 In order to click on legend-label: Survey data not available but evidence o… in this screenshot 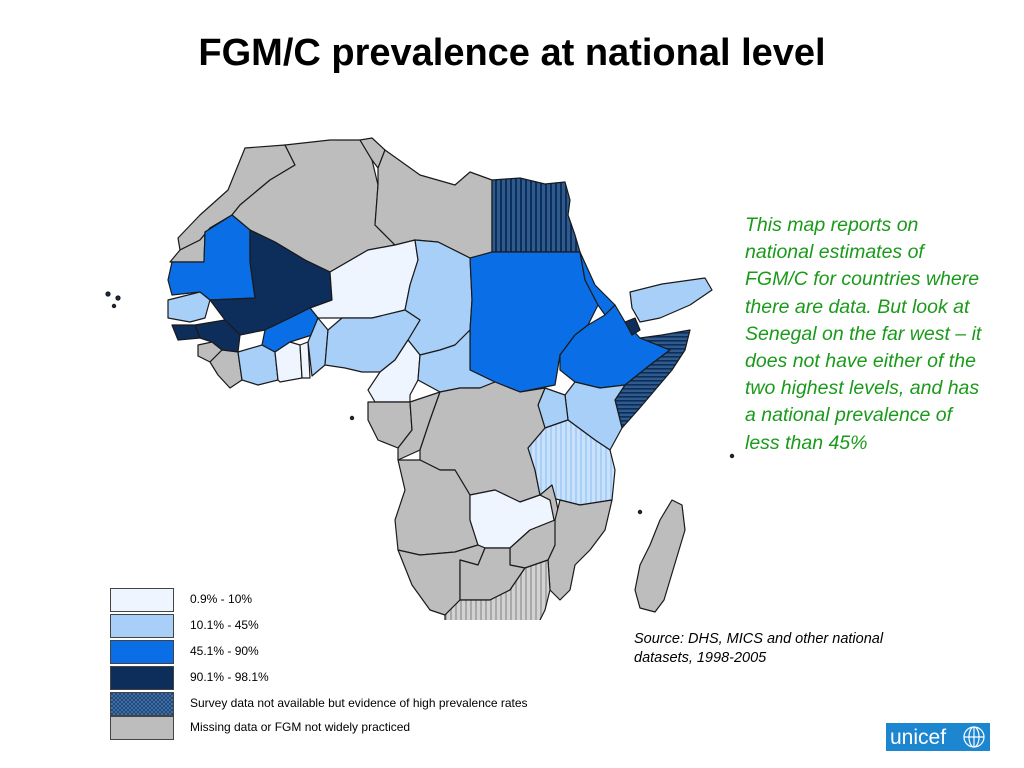, I will do `click(359, 703)`.